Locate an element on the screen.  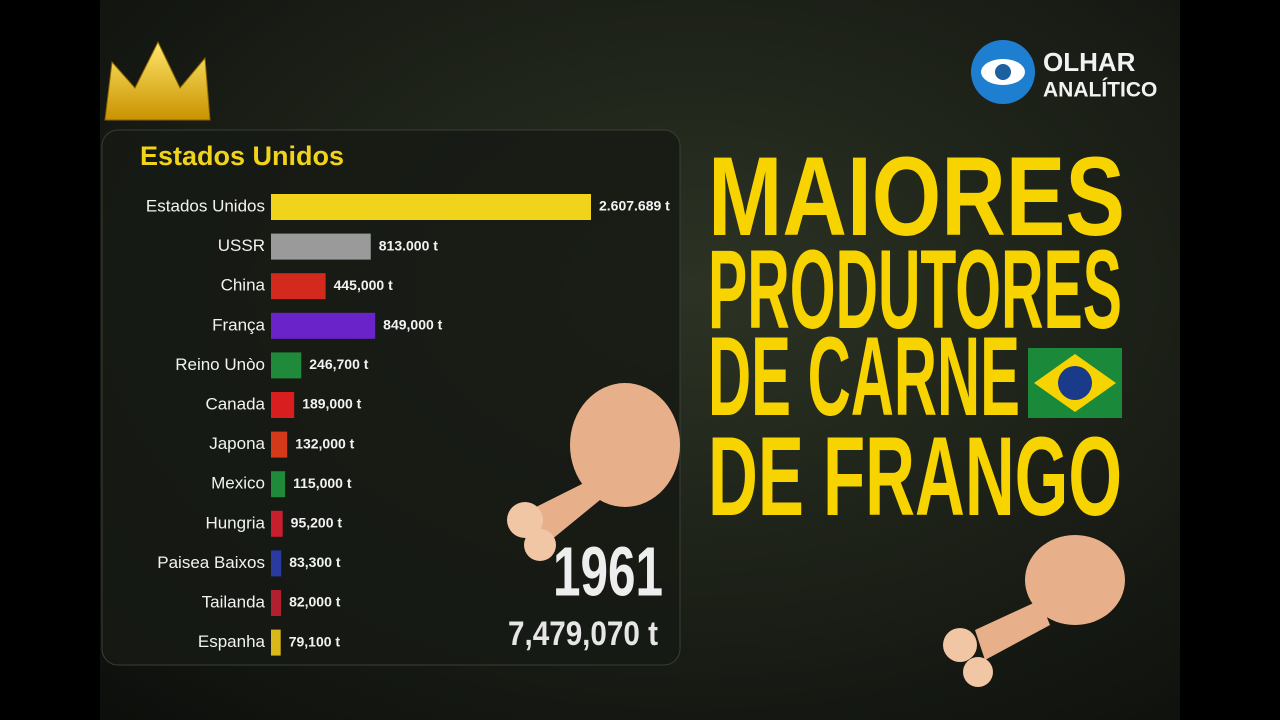
category-label: Reino Unòo is located at coordinates (220, 364).